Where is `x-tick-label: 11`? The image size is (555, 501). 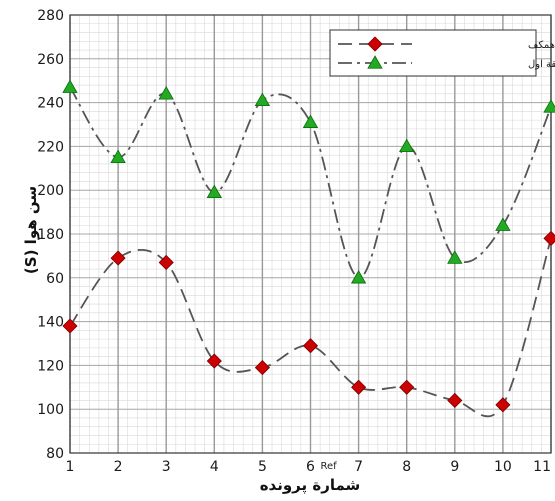 x-tick-label: 11 is located at coordinates (542, 467).